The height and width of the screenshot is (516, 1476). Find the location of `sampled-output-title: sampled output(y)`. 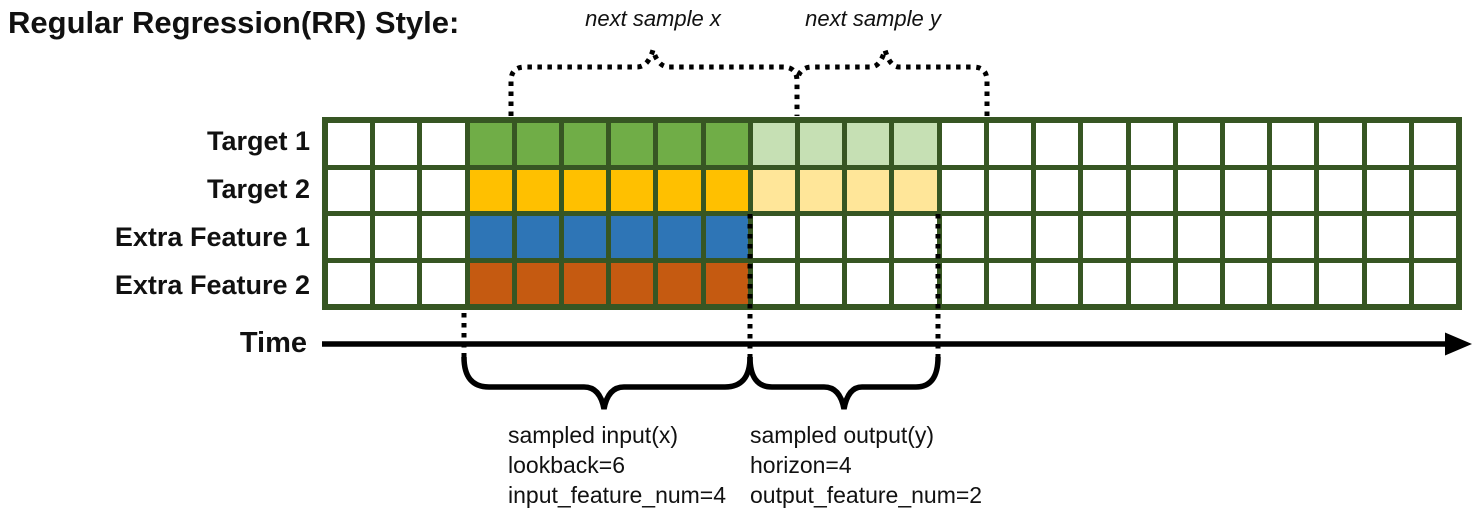

sampled-output-title: sampled output(y) is located at coordinates (842, 435).